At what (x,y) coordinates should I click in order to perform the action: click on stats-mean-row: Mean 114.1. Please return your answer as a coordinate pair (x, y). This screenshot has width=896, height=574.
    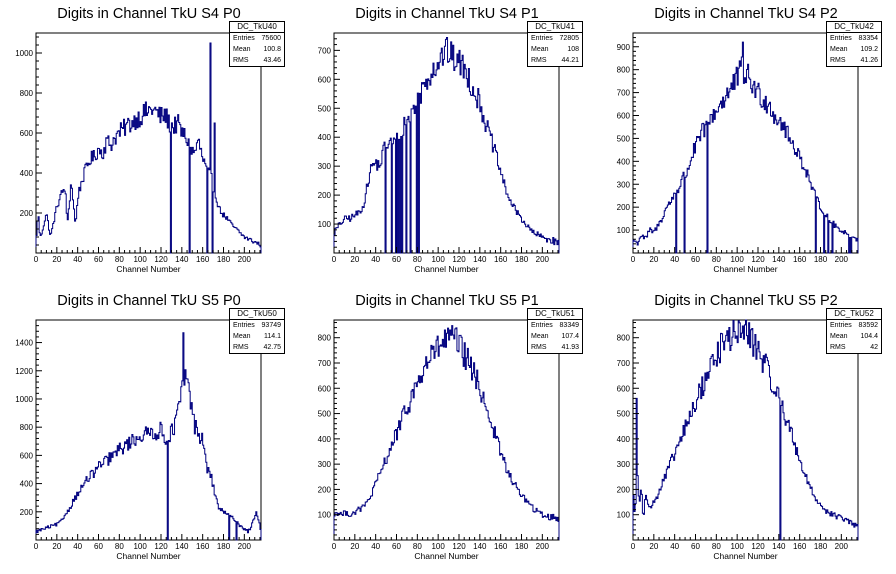
    Looking at the image, I should click on (257, 336).